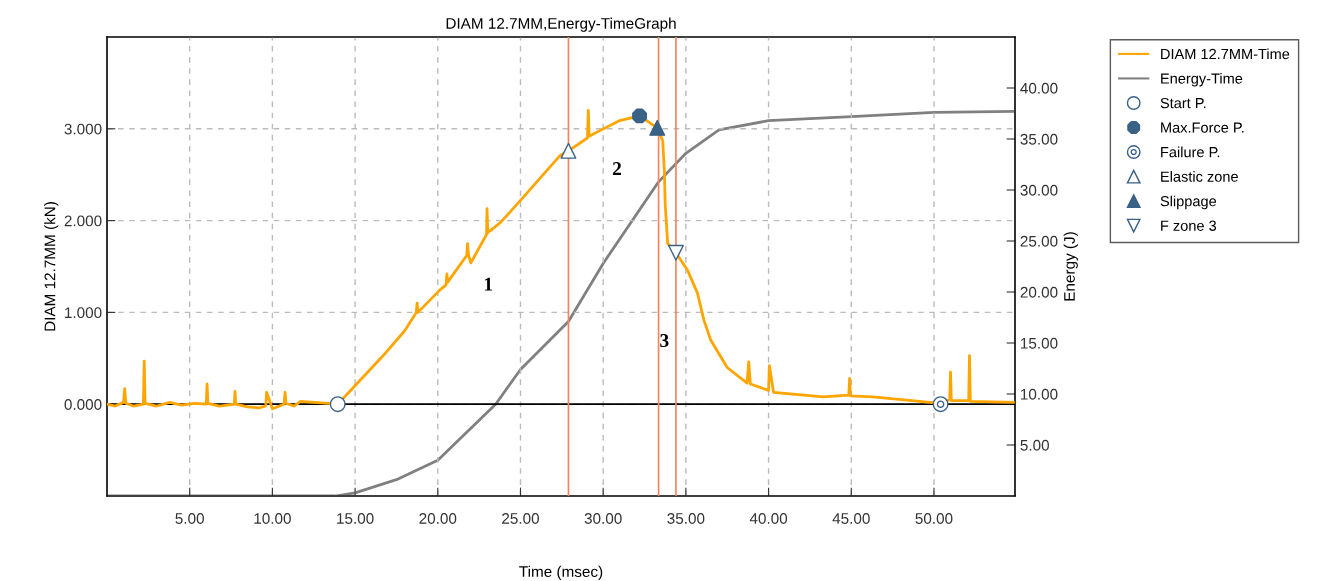 The image size is (1334, 581). What do you see at coordinates (1039, 343) in the screenshot?
I see `y2-tick-label: 15.00` at bounding box center [1039, 343].